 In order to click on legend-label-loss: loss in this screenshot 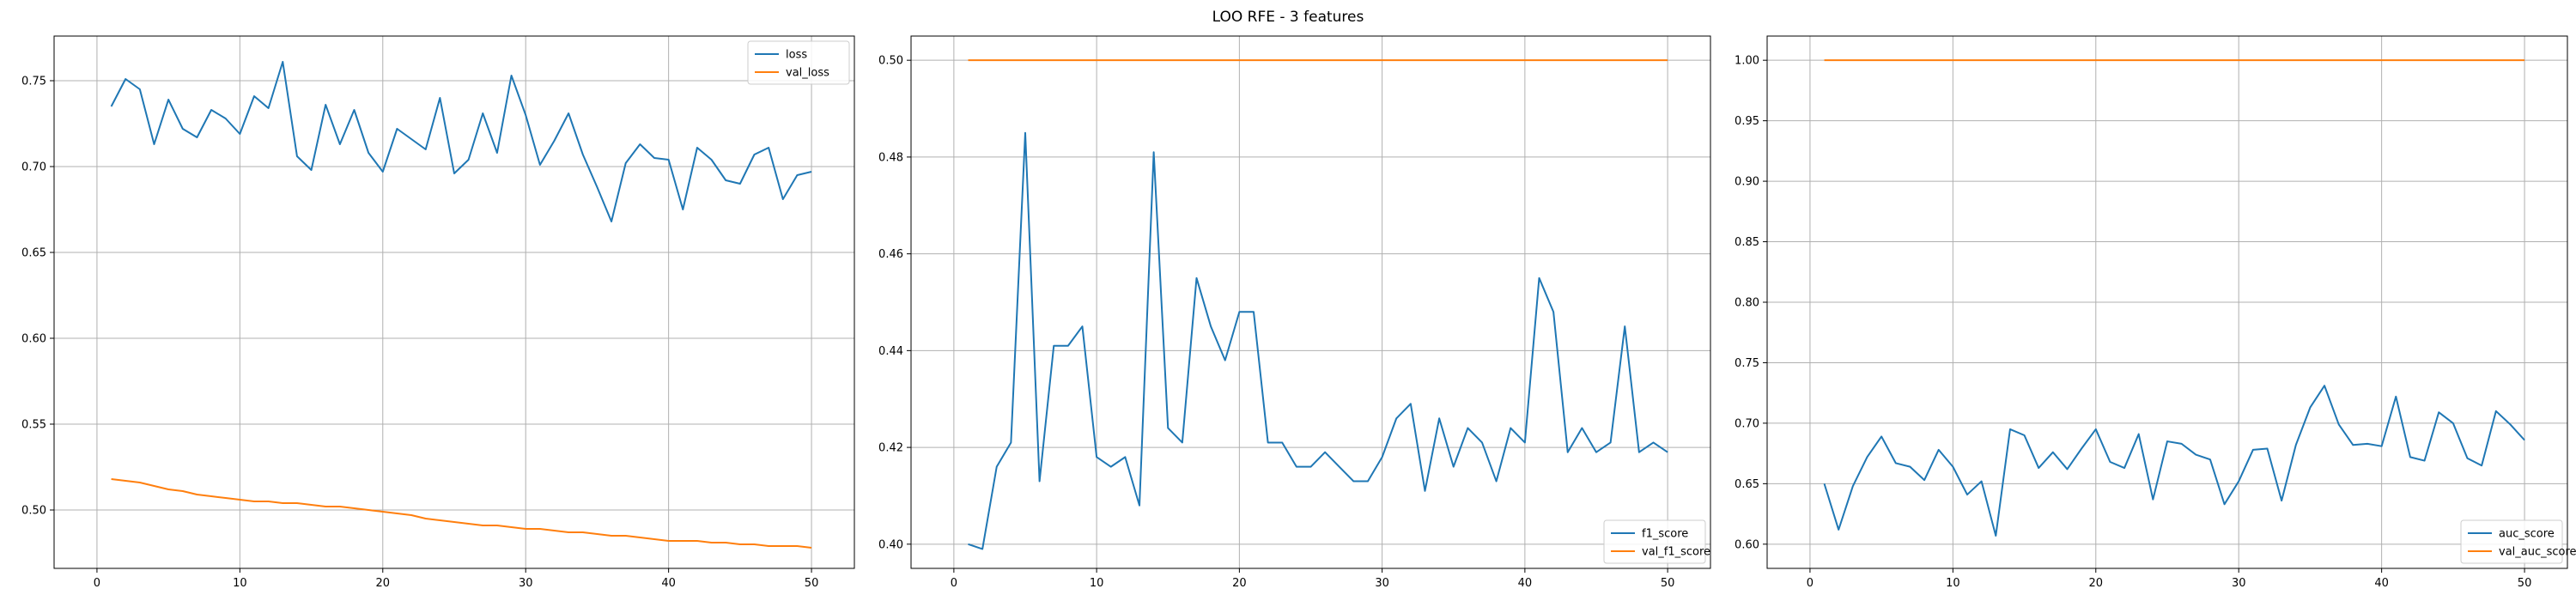, I will do `click(797, 55)`.